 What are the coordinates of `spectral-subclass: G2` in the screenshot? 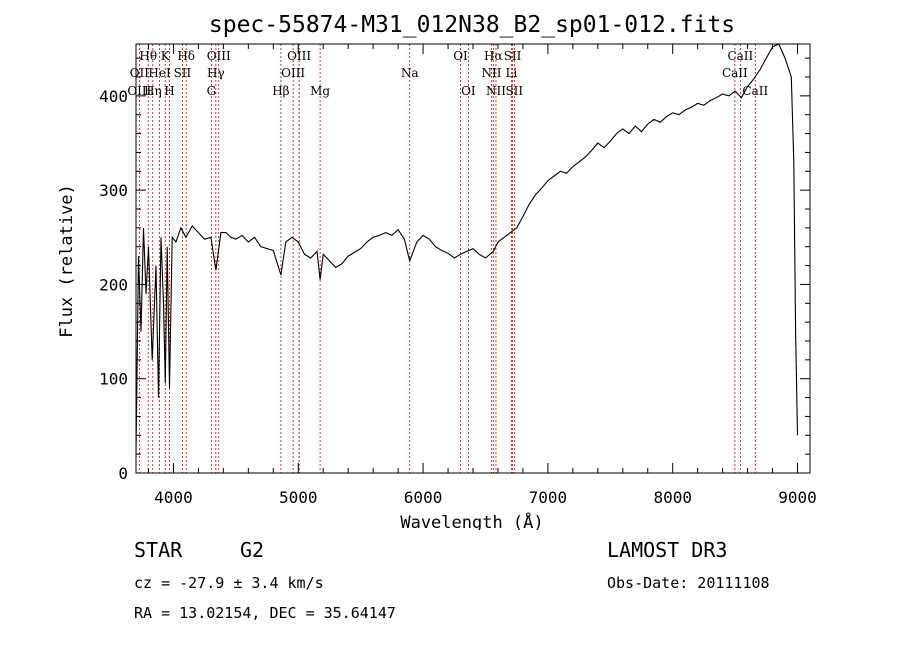 It's located at (252, 550).